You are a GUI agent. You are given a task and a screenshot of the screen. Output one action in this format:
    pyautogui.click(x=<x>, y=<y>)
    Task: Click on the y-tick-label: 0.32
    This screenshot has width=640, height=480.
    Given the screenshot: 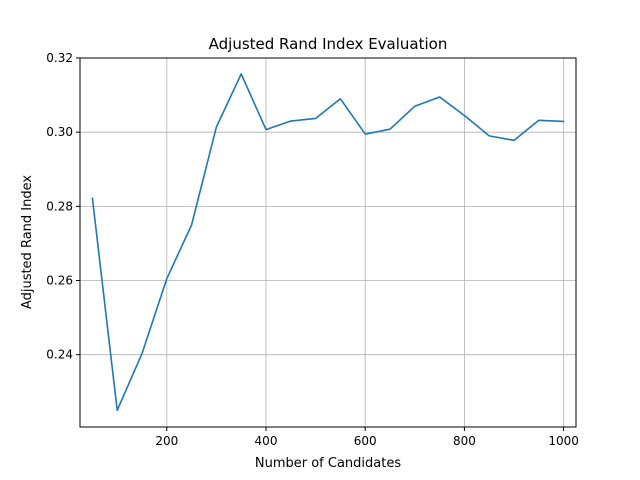 What is the action you would take?
    pyautogui.click(x=59, y=58)
    